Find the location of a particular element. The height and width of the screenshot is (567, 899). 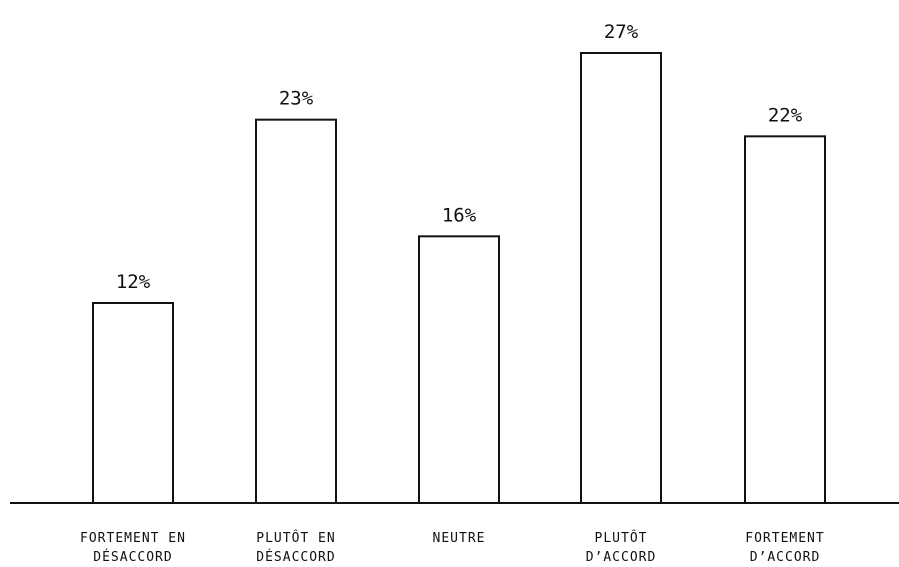

category-label-2: PLUTÔT EN DÉSACCORD is located at coordinates (295, 547).